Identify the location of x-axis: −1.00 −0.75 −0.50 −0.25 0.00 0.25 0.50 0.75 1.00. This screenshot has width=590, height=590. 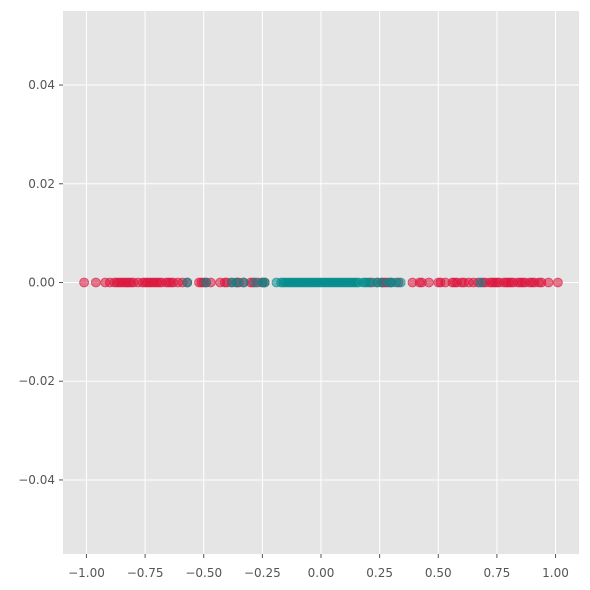
(318, 567).